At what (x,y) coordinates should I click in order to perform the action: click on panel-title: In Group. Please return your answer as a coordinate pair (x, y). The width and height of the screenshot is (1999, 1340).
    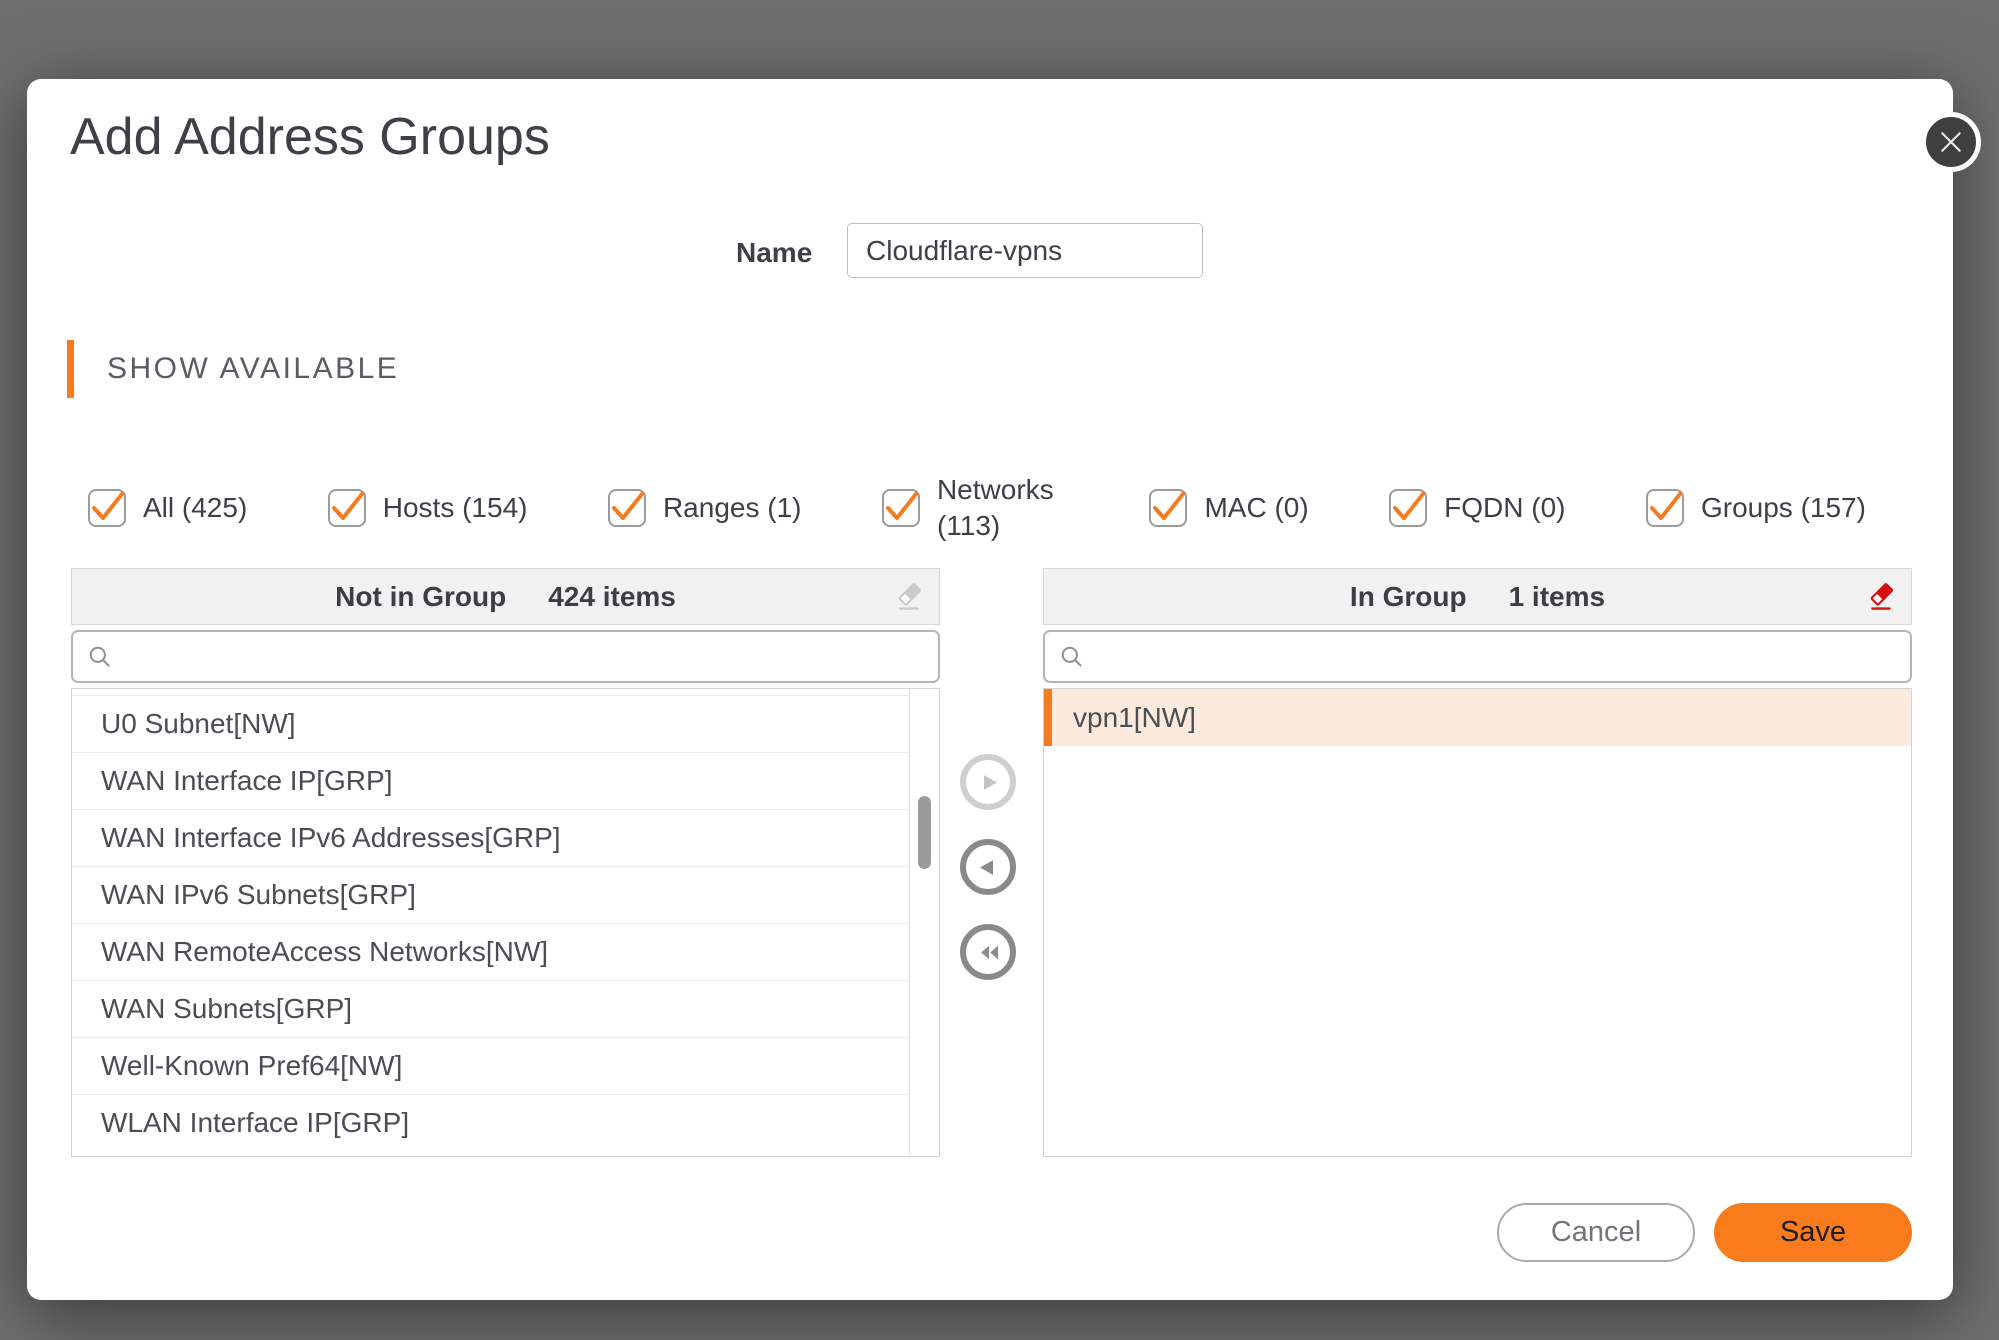
    Looking at the image, I should click on (1408, 596).